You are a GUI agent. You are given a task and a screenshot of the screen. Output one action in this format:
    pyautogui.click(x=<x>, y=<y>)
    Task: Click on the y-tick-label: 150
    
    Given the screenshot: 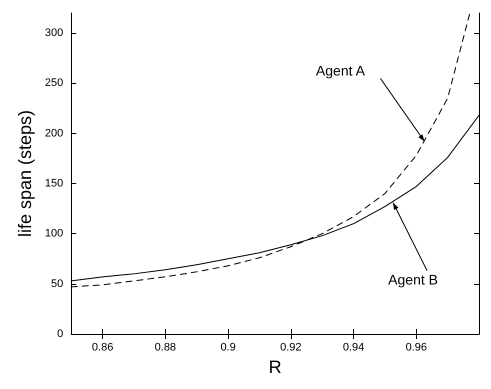 What is the action you would take?
    pyautogui.click(x=54, y=184)
    